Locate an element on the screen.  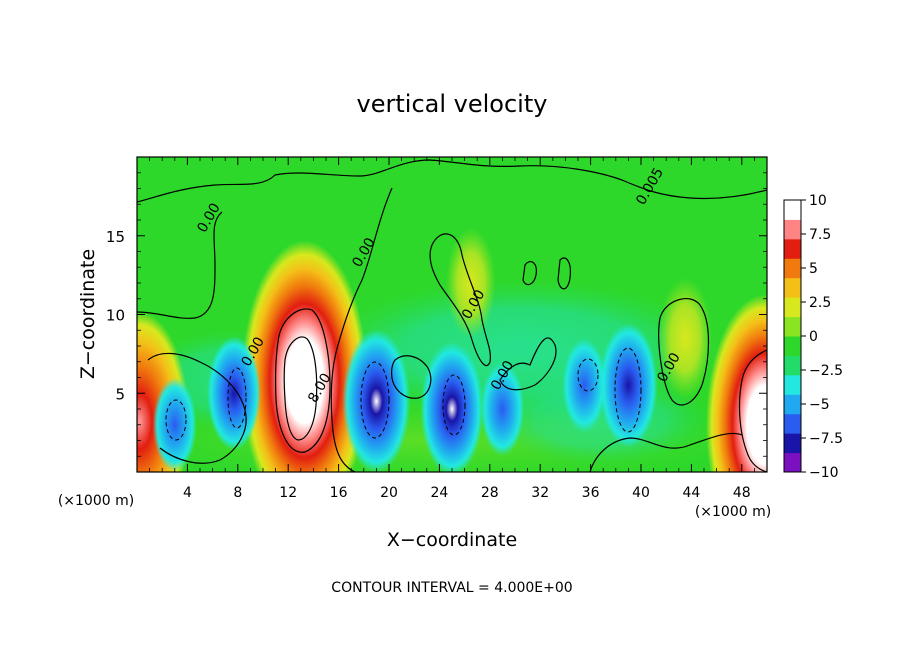
colorbar-tick-label: −10 is located at coordinates (824, 473).